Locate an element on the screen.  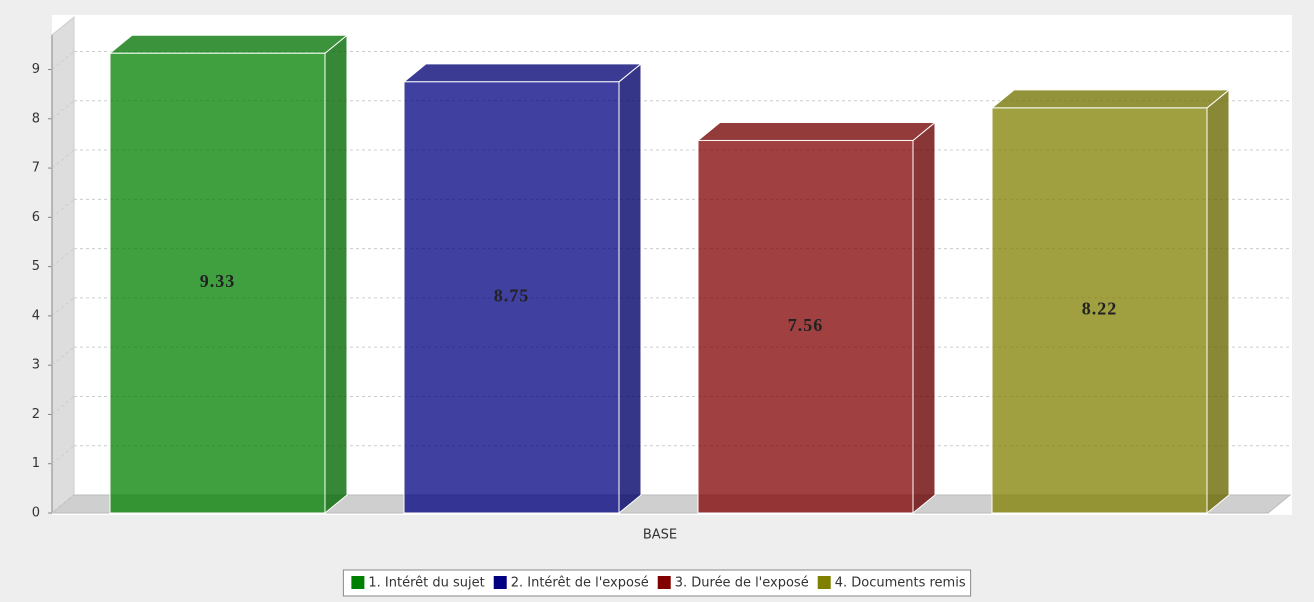
value-label: 8.75 is located at coordinates (512, 296).